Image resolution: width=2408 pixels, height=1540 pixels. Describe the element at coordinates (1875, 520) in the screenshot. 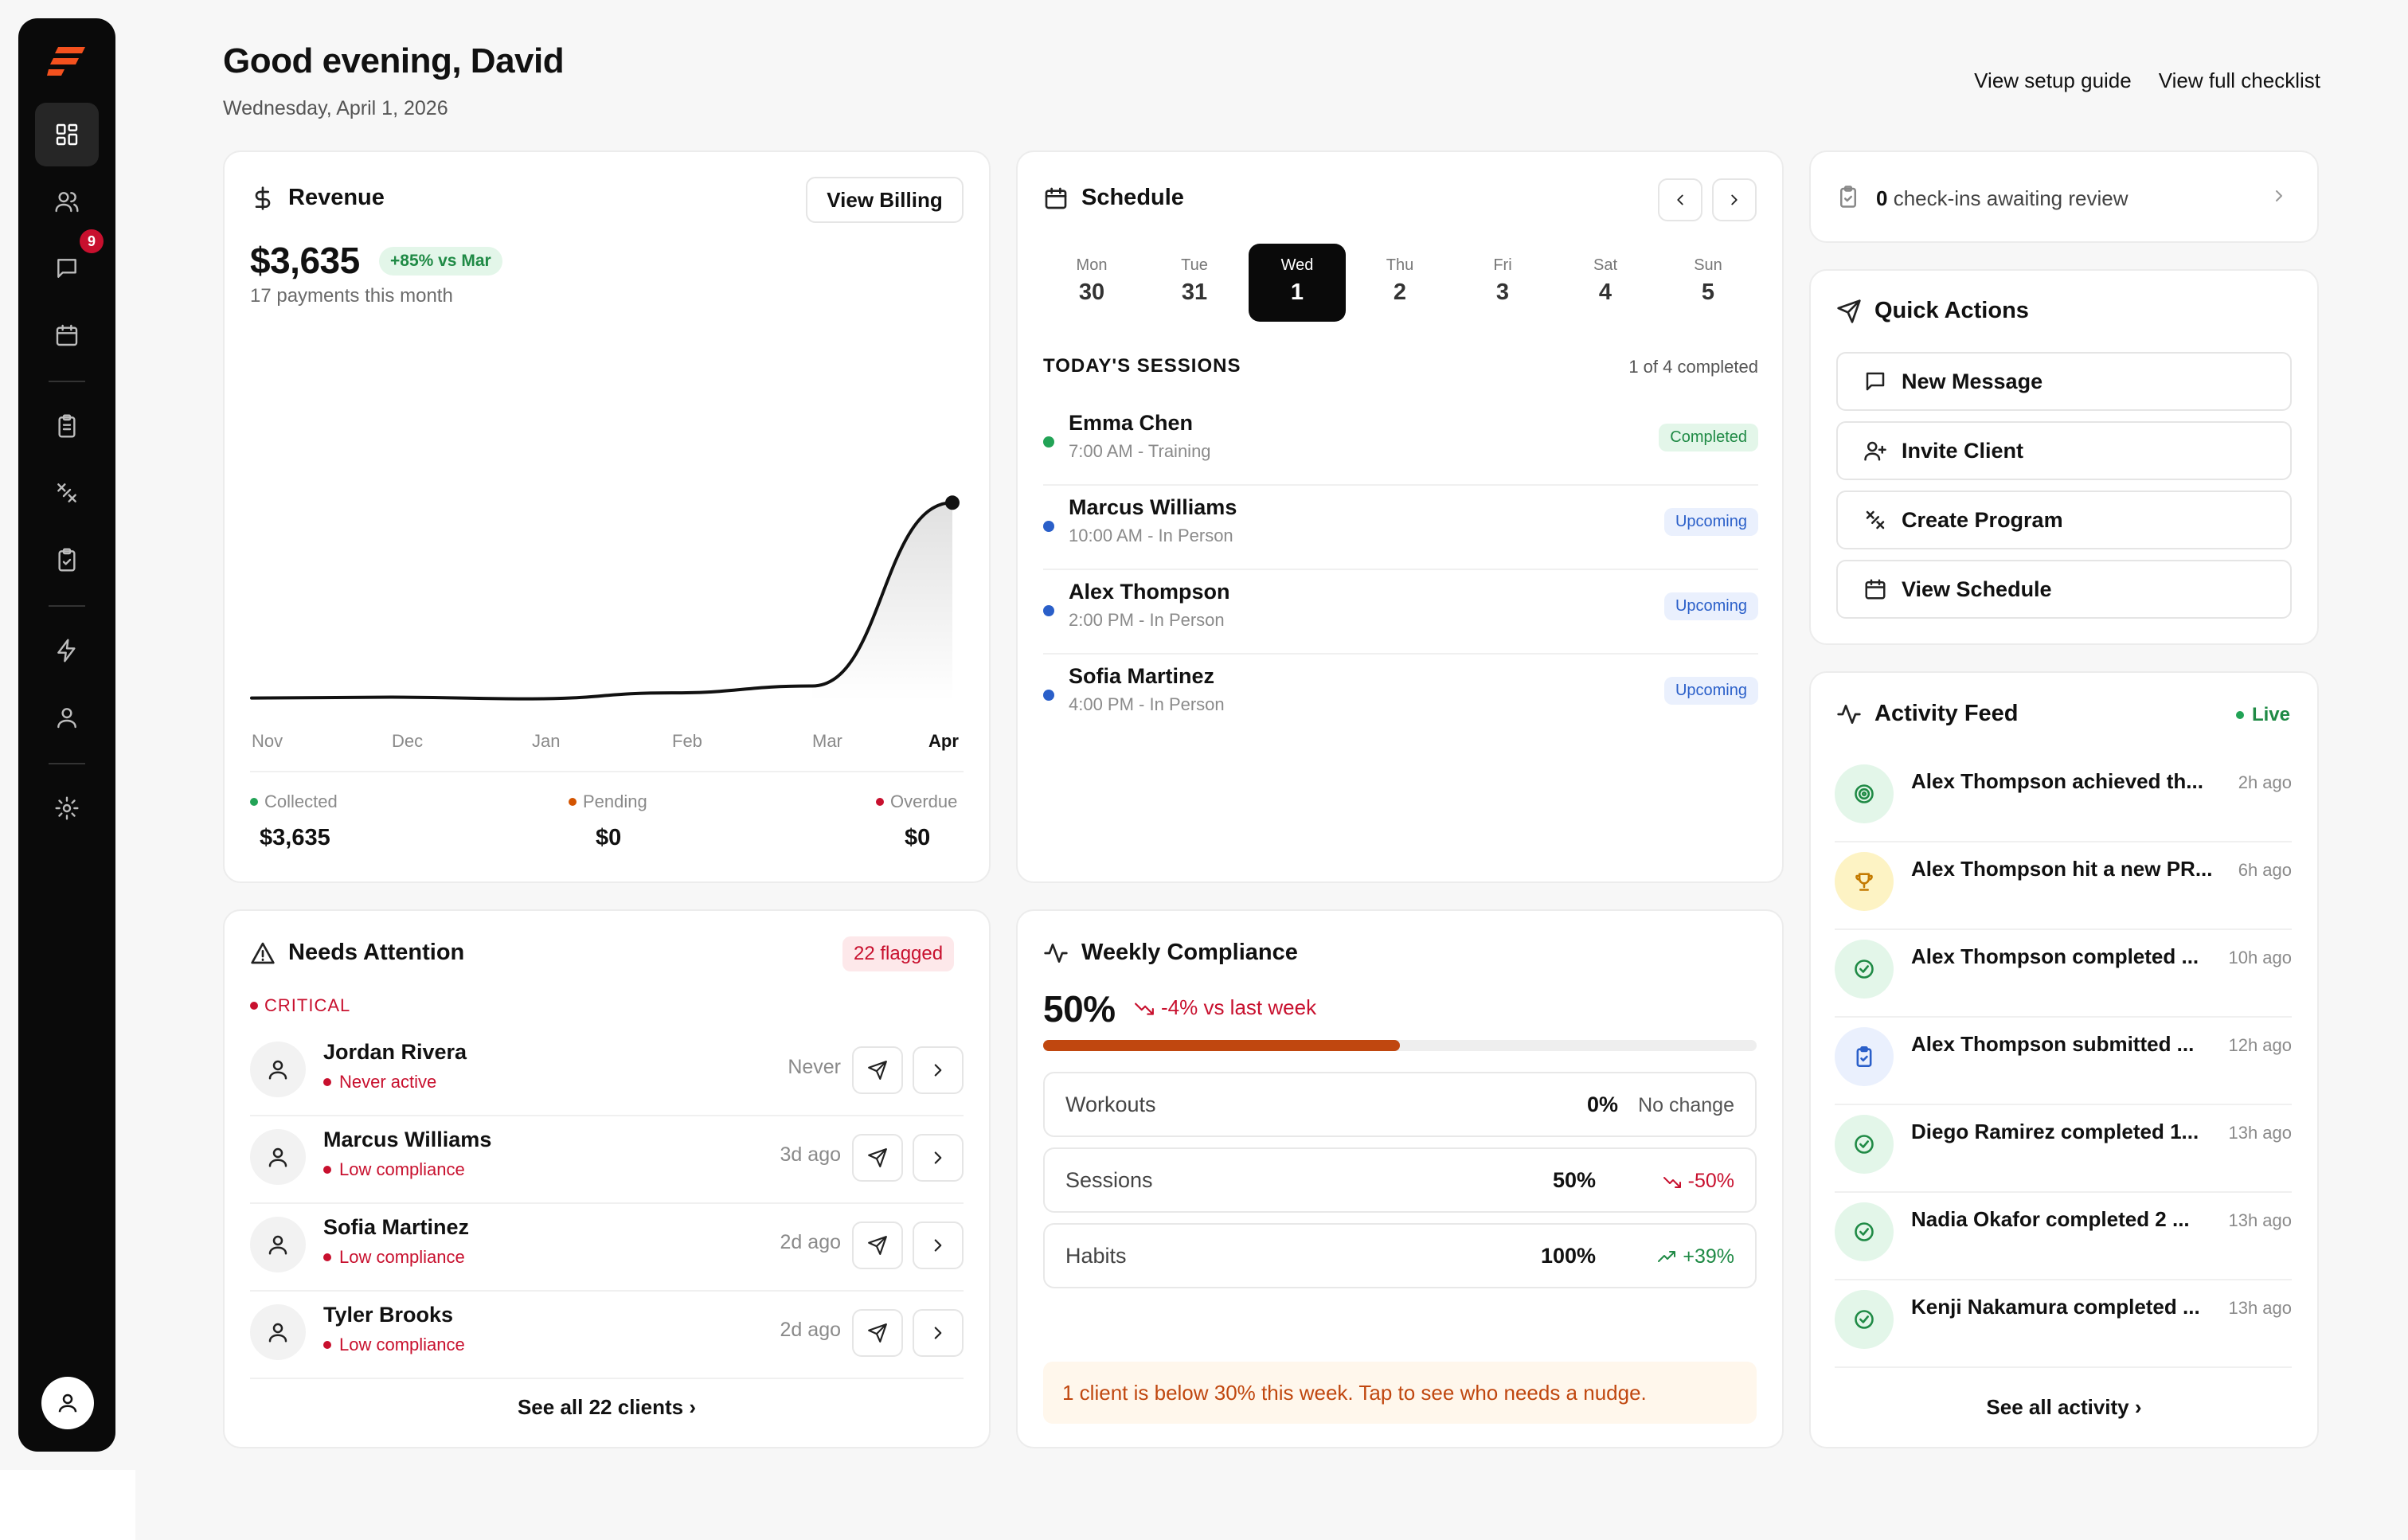

I see `programs-icon` at that location.